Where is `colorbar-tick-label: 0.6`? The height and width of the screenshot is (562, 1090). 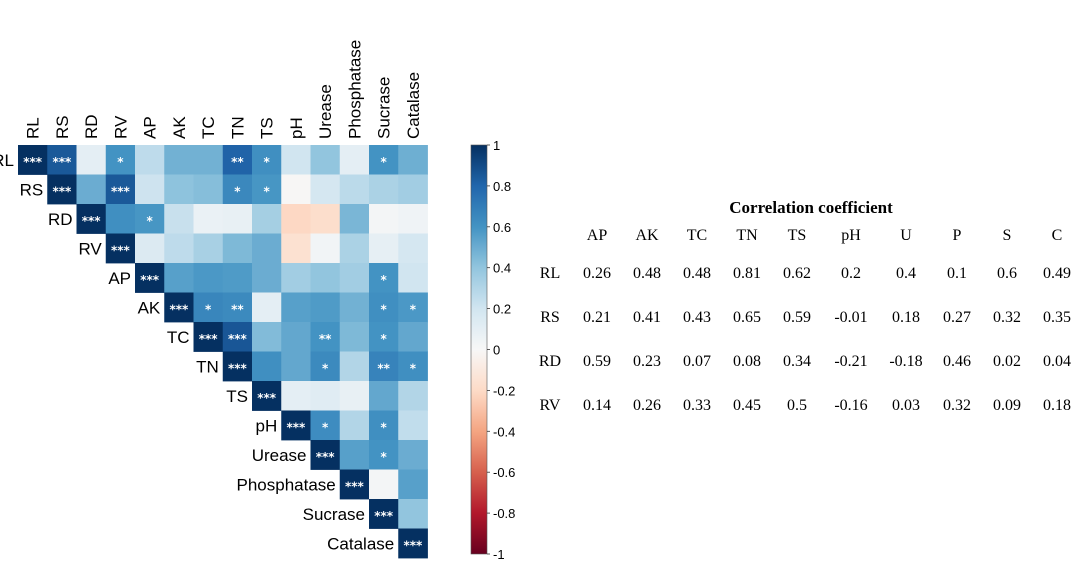
colorbar-tick-label: 0.6 is located at coordinates (502, 227).